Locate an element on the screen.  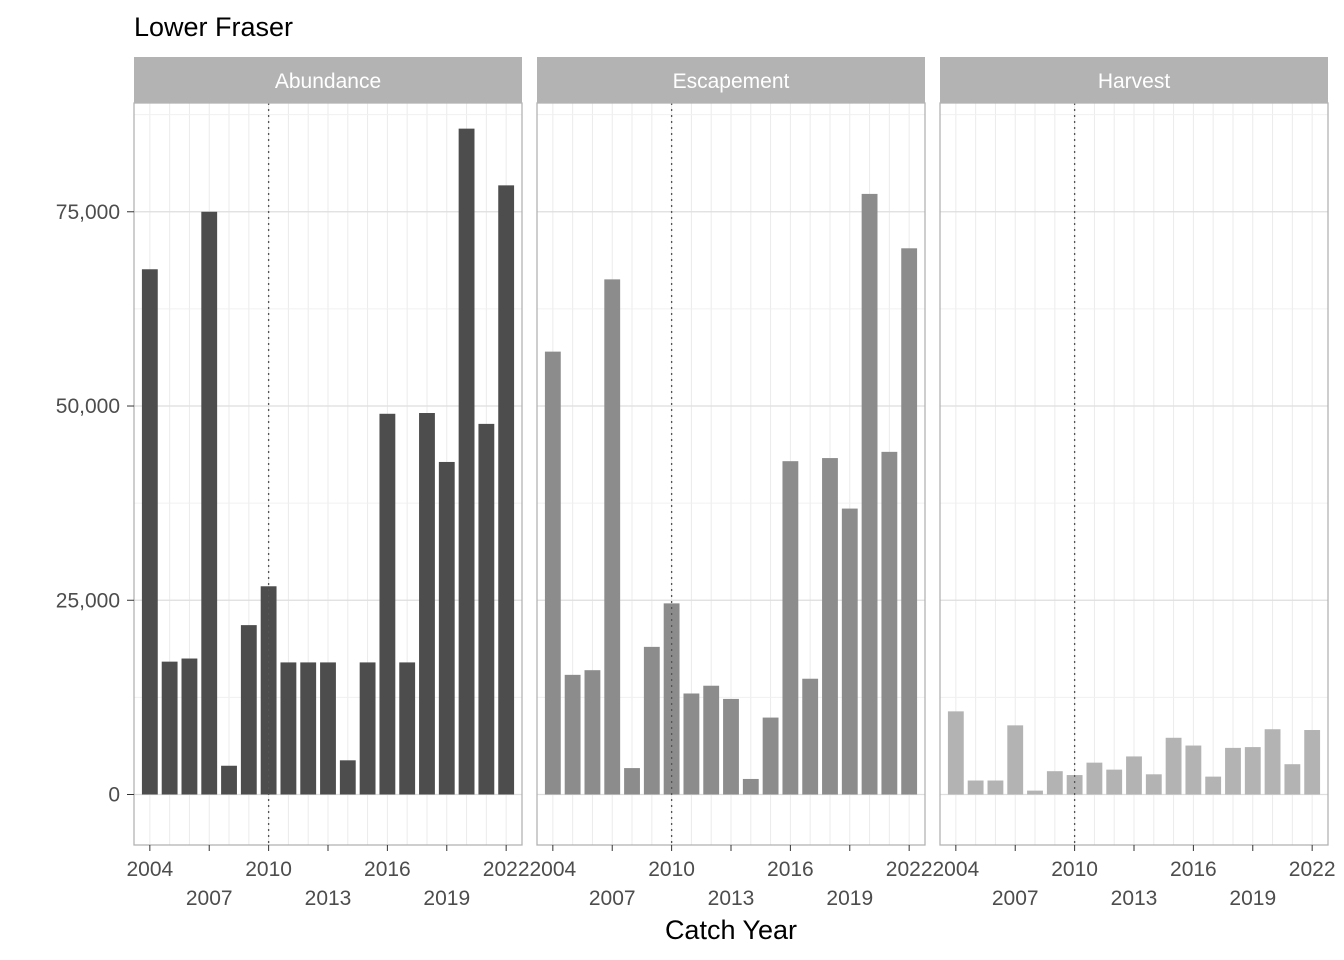
bar-abundance-2015 is located at coordinates (367, 728).